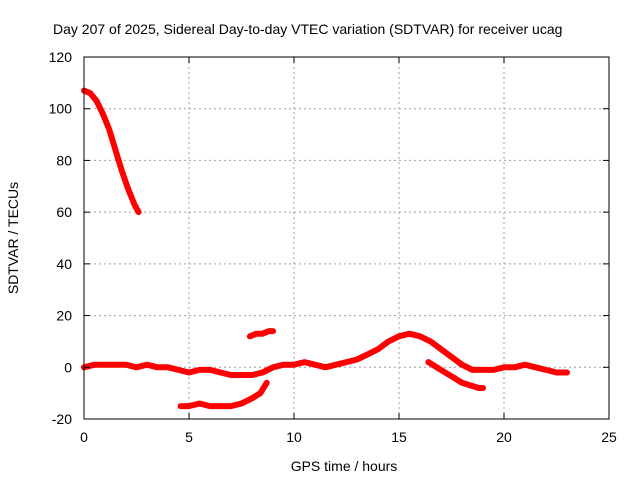 The height and width of the screenshot is (480, 640). I want to click on y-tick-label: -20, so click(62, 419).